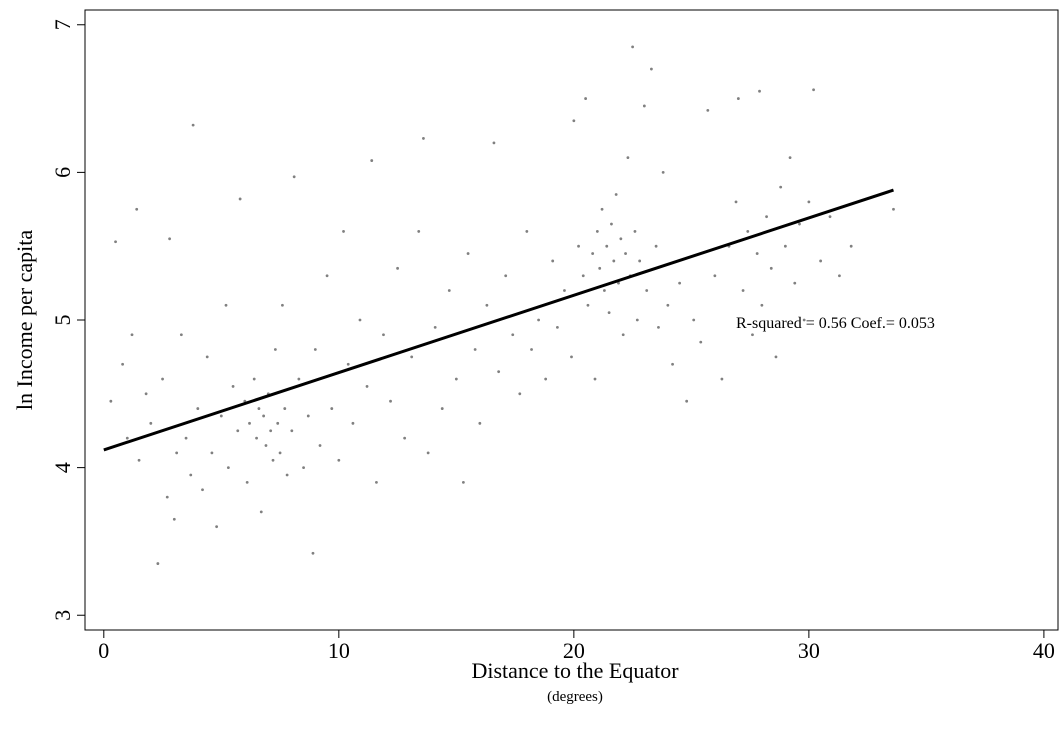  I want to click on y-axis-label: ln Income per capita, so click(24, 320).